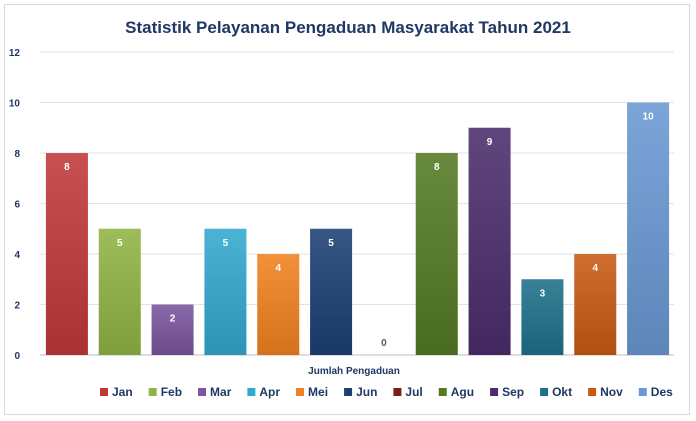 Image resolution: width=696 pixels, height=421 pixels. What do you see at coordinates (172, 329) in the screenshot?
I see `bar-shade-mar` at bounding box center [172, 329].